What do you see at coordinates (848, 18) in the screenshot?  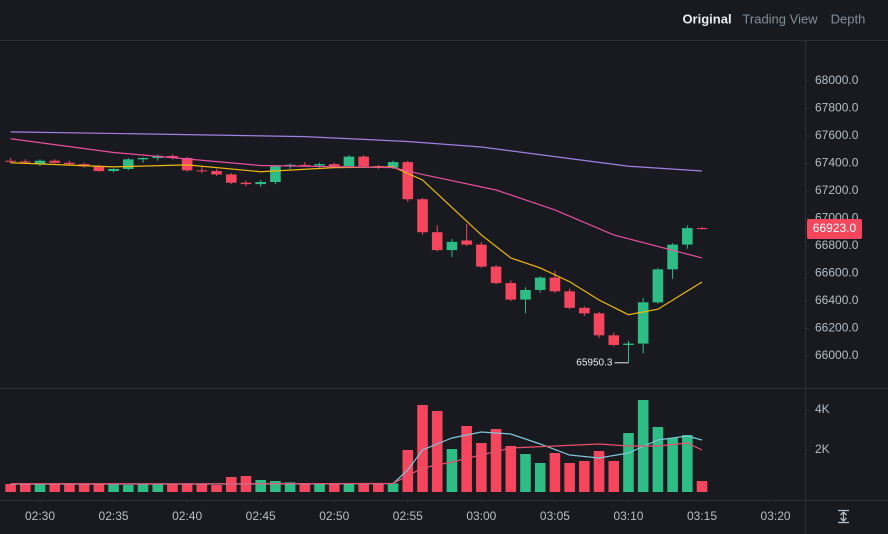 I see `tab-depth: Depth` at bounding box center [848, 18].